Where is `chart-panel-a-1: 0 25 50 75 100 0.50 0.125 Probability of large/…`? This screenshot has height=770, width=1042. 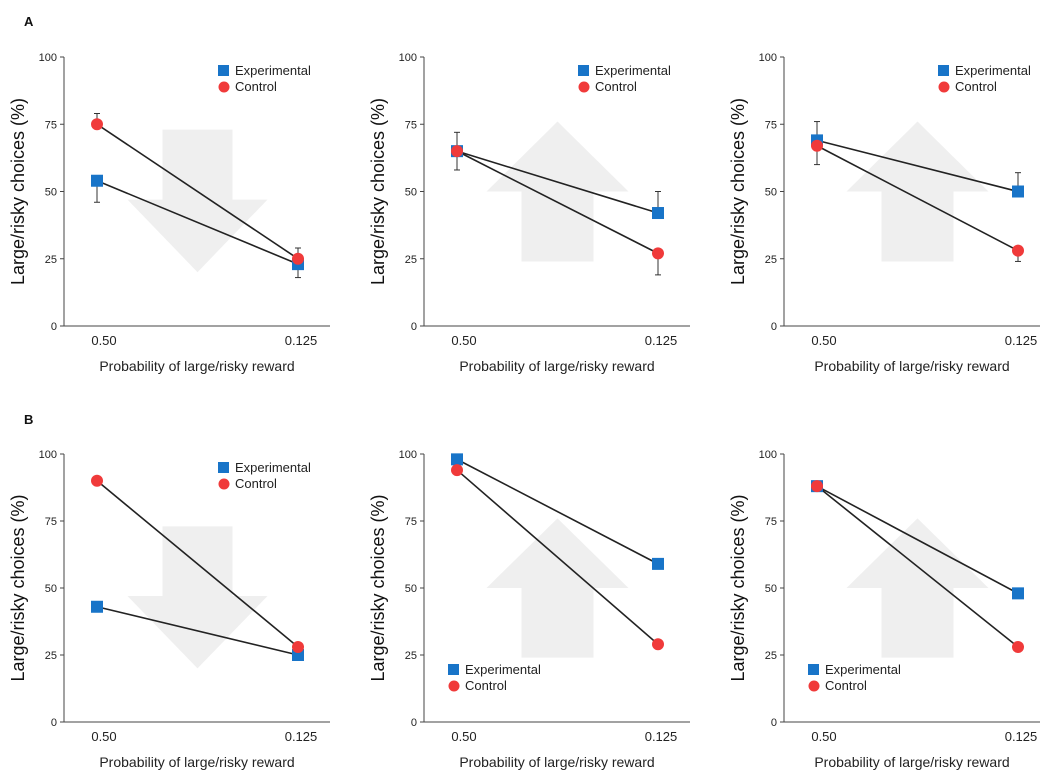
chart-panel-a-1: 0 25 50 75 100 0.50 0.125 Probability of large/… is located at coordinates (169, 213).